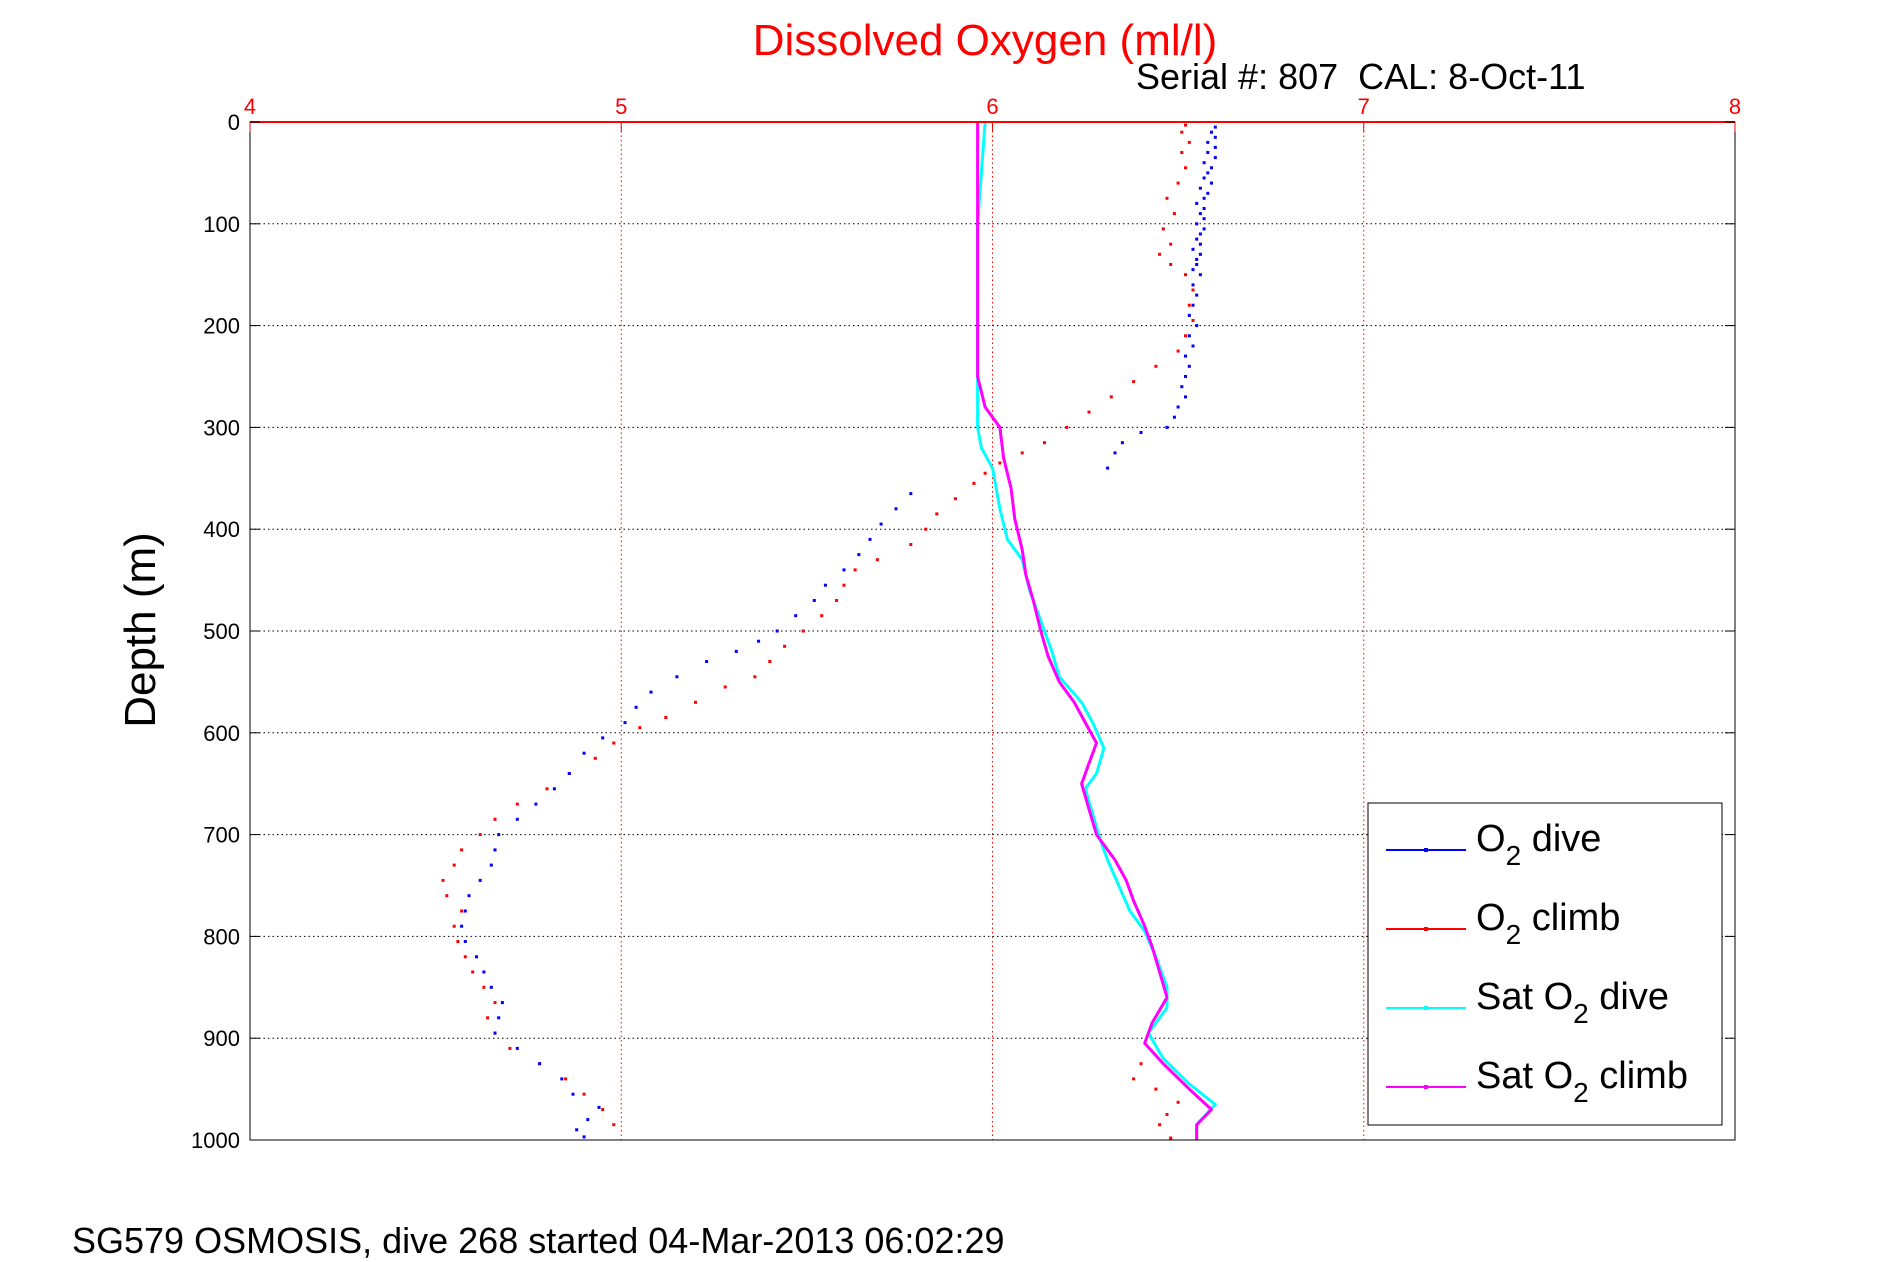 The width and height of the screenshot is (1891, 1262). What do you see at coordinates (215, 1140) in the screenshot?
I see `y-tick-label-10: 1000` at bounding box center [215, 1140].